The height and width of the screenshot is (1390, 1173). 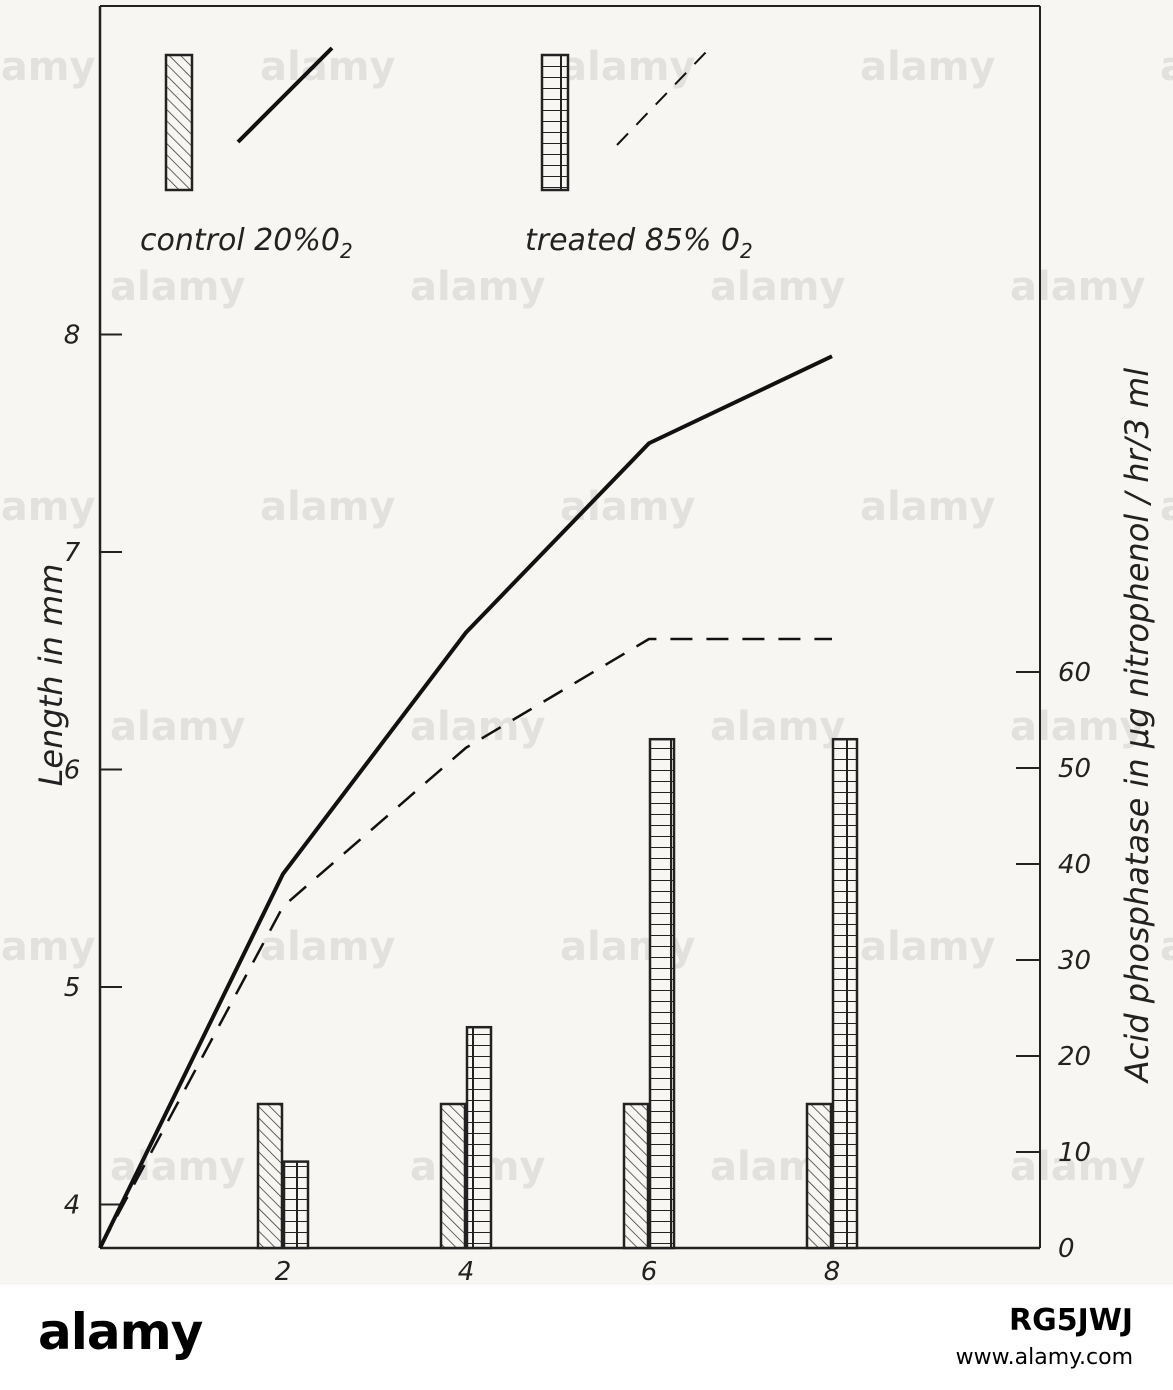 What do you see at coordinates (1066, 1249) in the screenshot?
I see `y-right-tick-label: 0` at bounding box center [1066, 1249].